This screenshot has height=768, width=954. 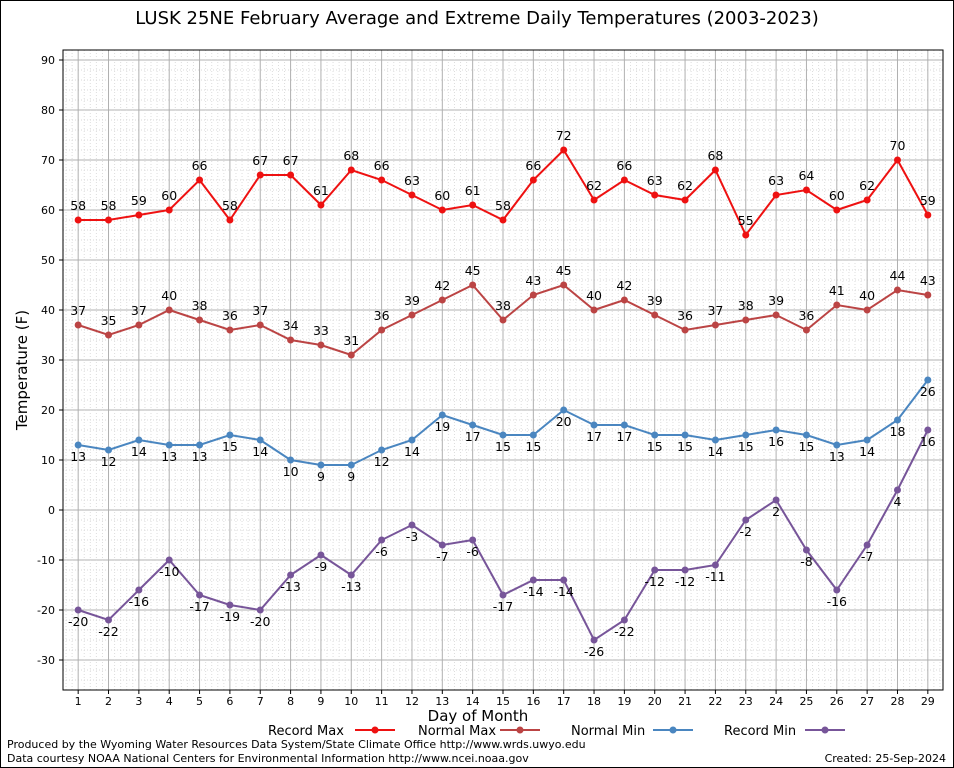 I want to click on data-label: -9, so click(x=321, y=566).